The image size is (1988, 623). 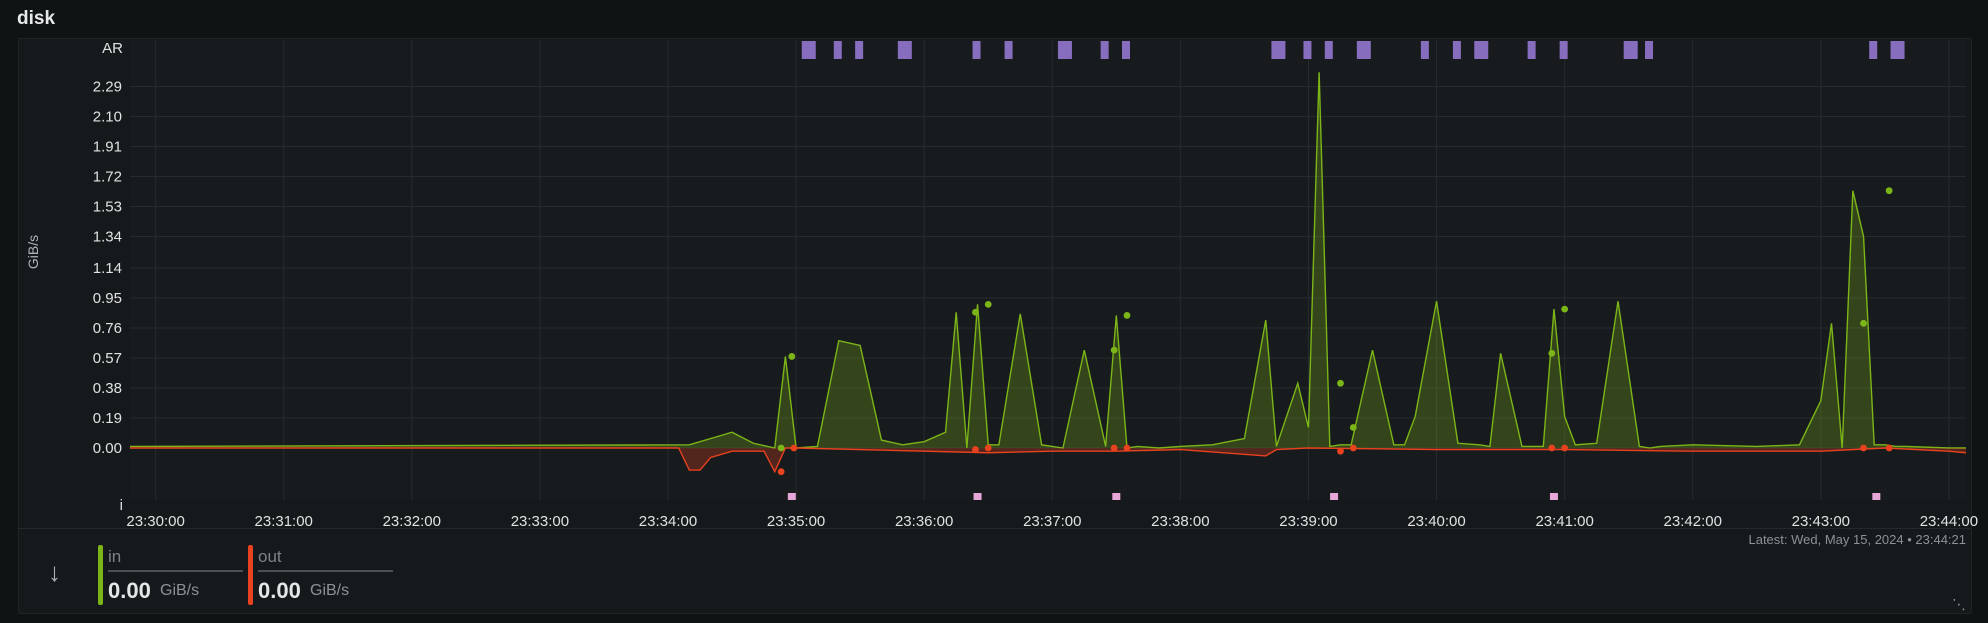 I want to click on y-tick-label: 1.14, so click(x=107, y=268).